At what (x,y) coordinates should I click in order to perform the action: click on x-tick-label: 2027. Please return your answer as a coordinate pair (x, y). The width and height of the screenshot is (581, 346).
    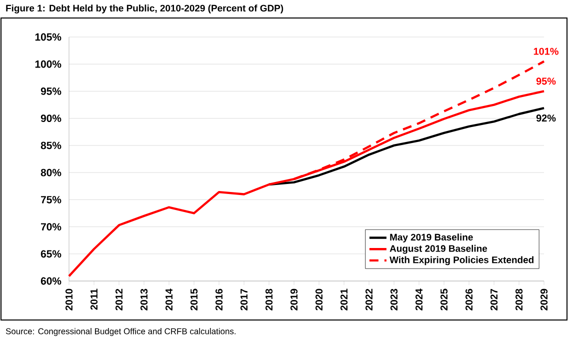
    Looking at the image, I should click on (494, 299).